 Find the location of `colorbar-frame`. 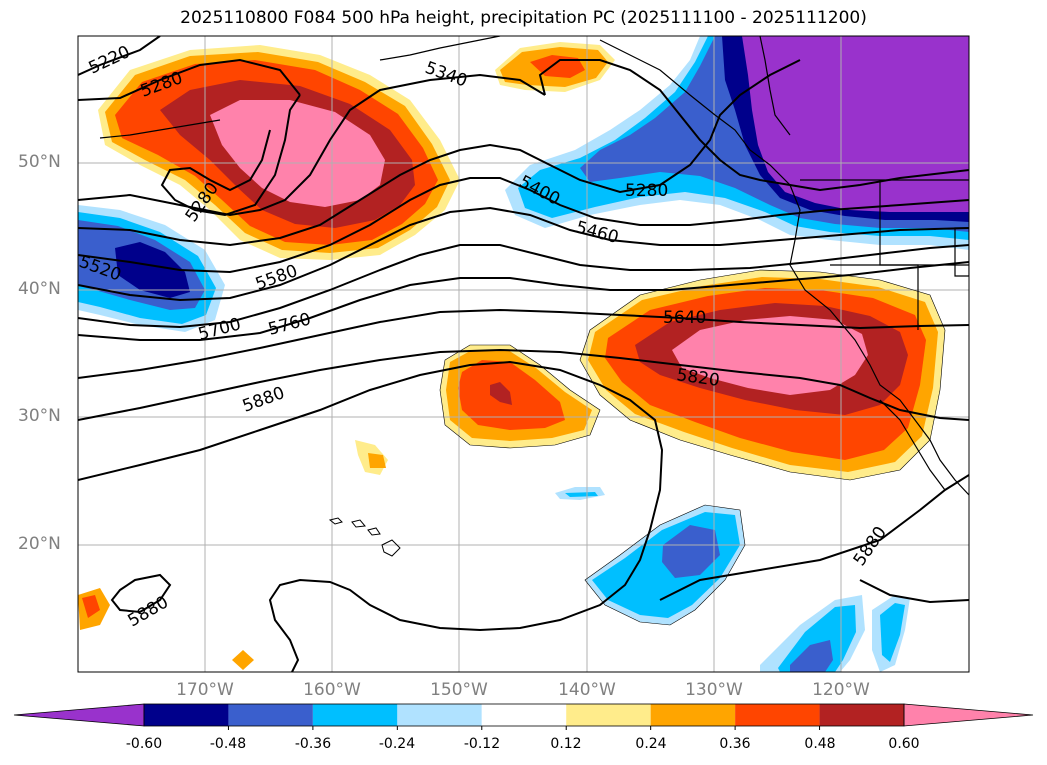

colorbar-frame is located at coordinates (524, 715).